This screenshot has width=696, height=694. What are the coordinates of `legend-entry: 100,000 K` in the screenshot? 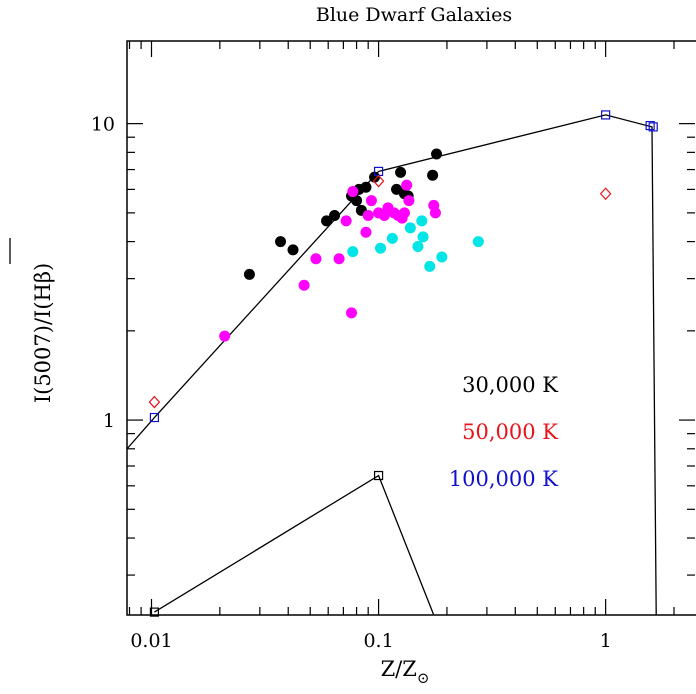 It's located at (504, 479).